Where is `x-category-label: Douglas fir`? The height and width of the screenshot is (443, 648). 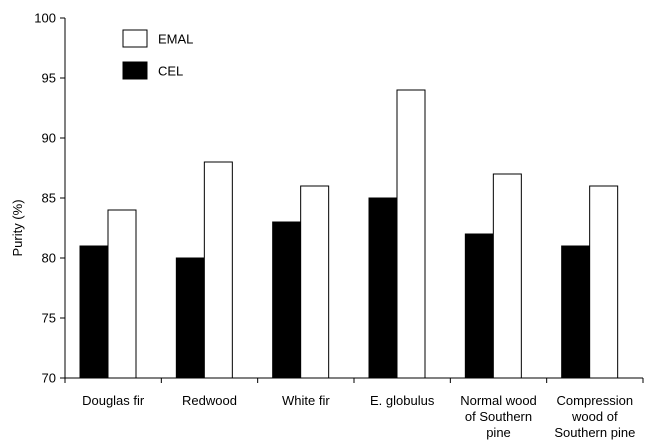 x-category-label: Douglas fir is located at coordinates (113, 400).